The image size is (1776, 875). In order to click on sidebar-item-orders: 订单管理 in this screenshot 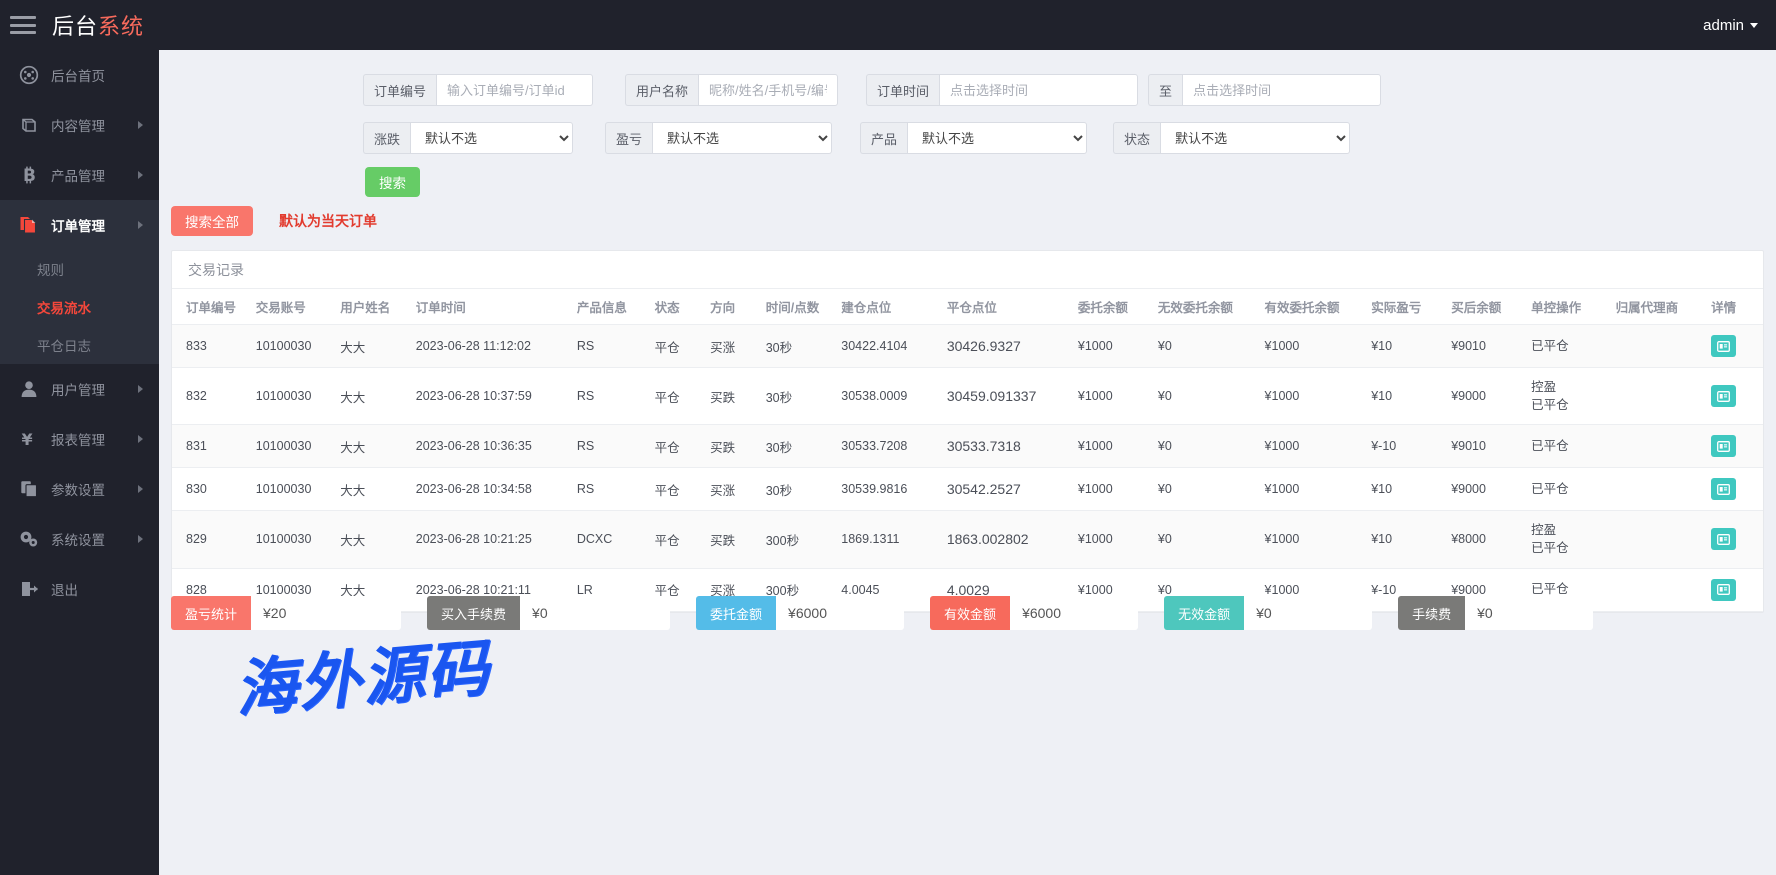, I will do `click(79, 225)`.